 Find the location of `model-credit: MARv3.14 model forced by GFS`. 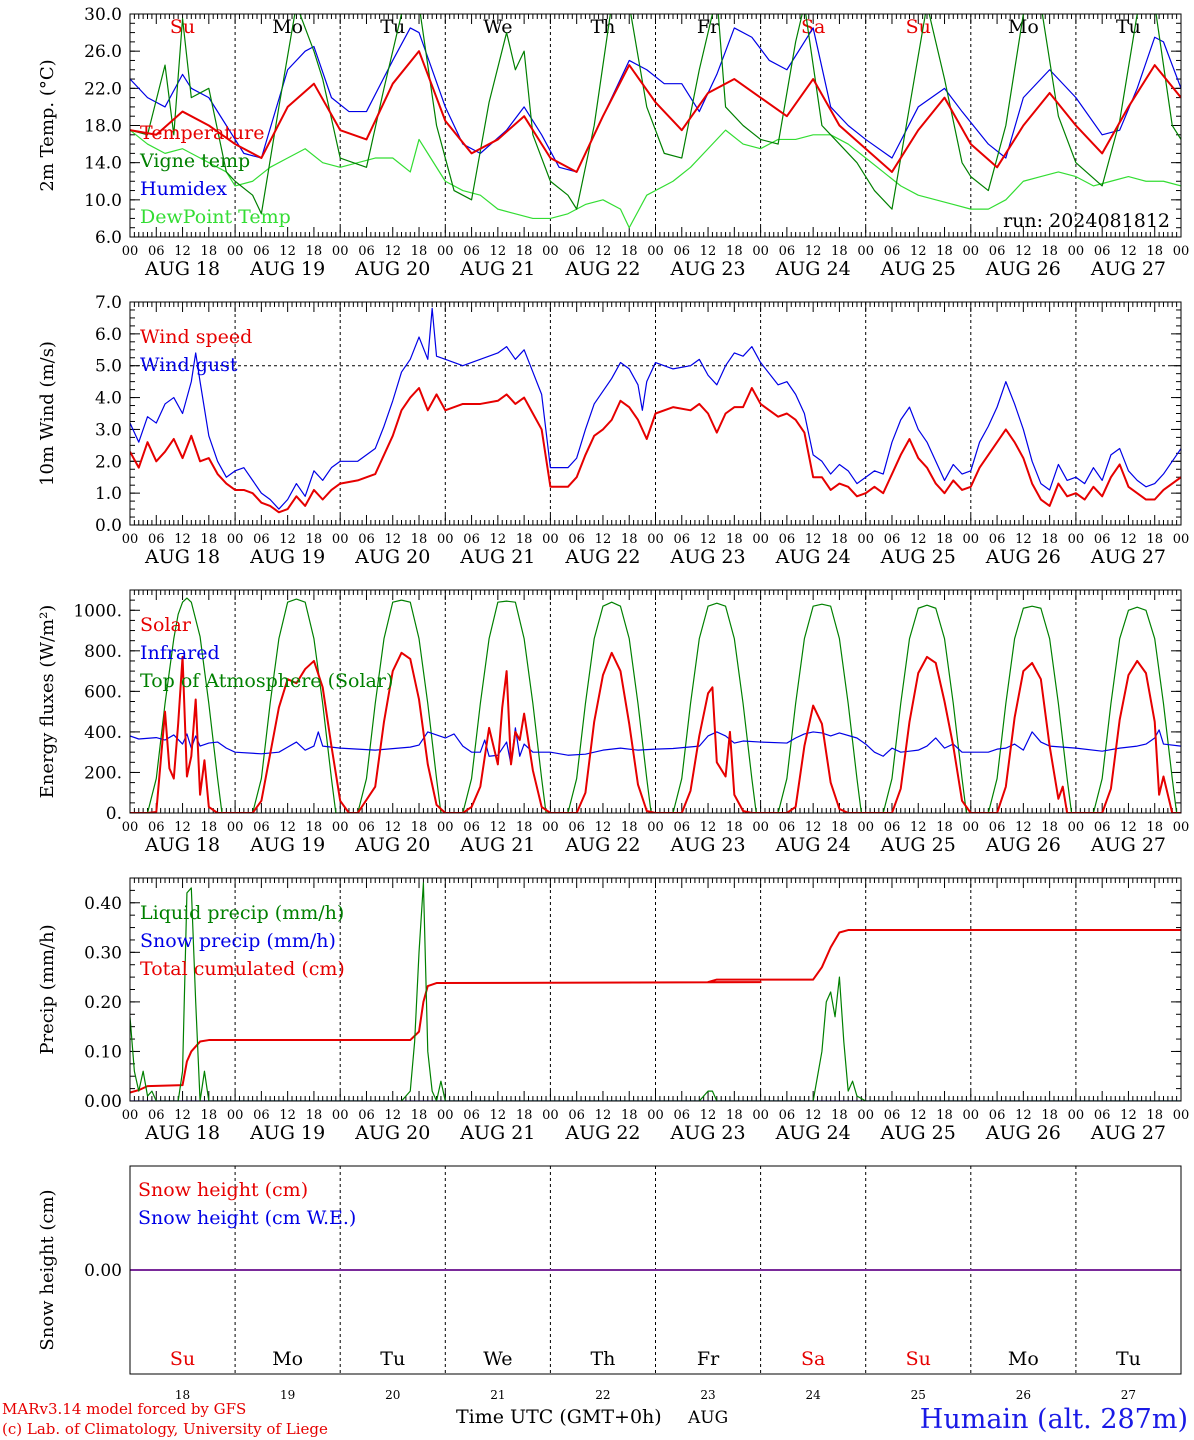

model-credit: MARv3.14 model forced by GFS is located at coordinates (124, 1409).